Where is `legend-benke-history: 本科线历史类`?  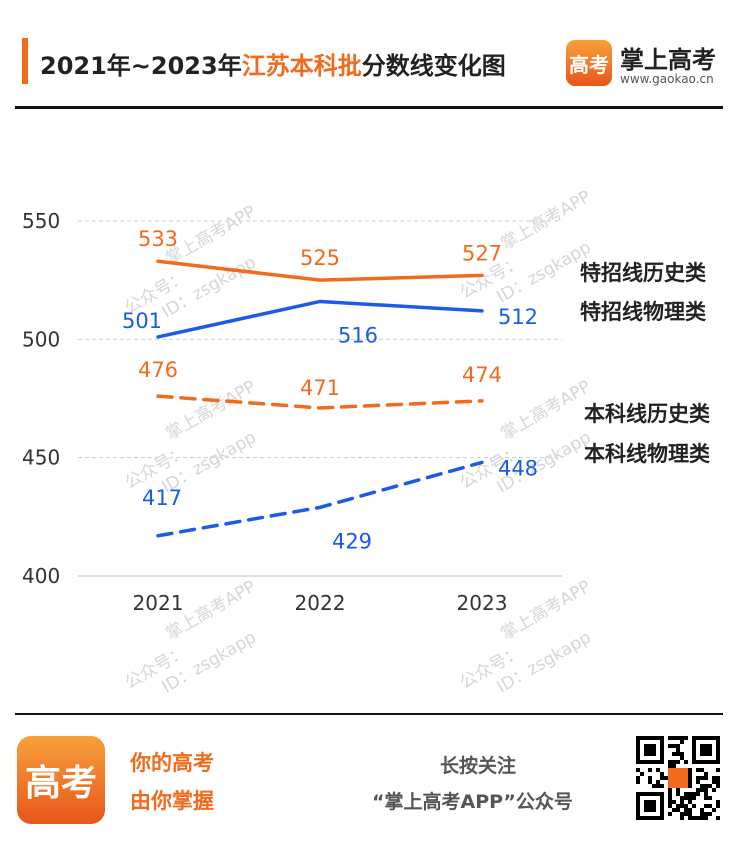 legend-benke-history: 本科线历史类 is located at coordinates (647, 413).